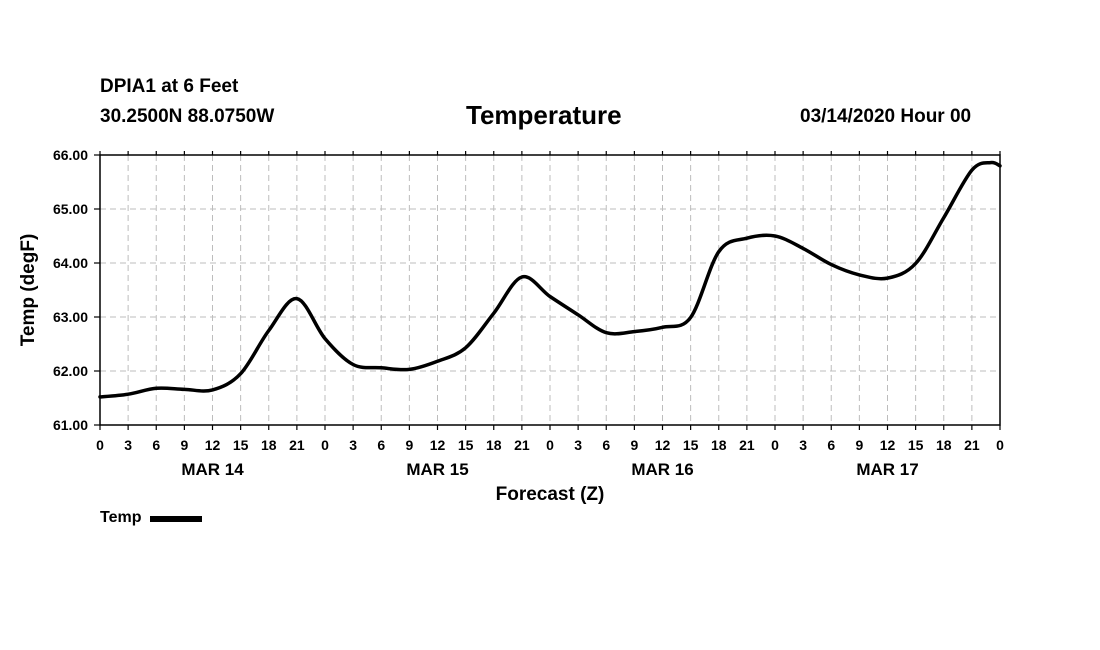  Describe the element at coordinates (70, 317) in the screenshot. I see `y-tick-label: 63.00` at that location.